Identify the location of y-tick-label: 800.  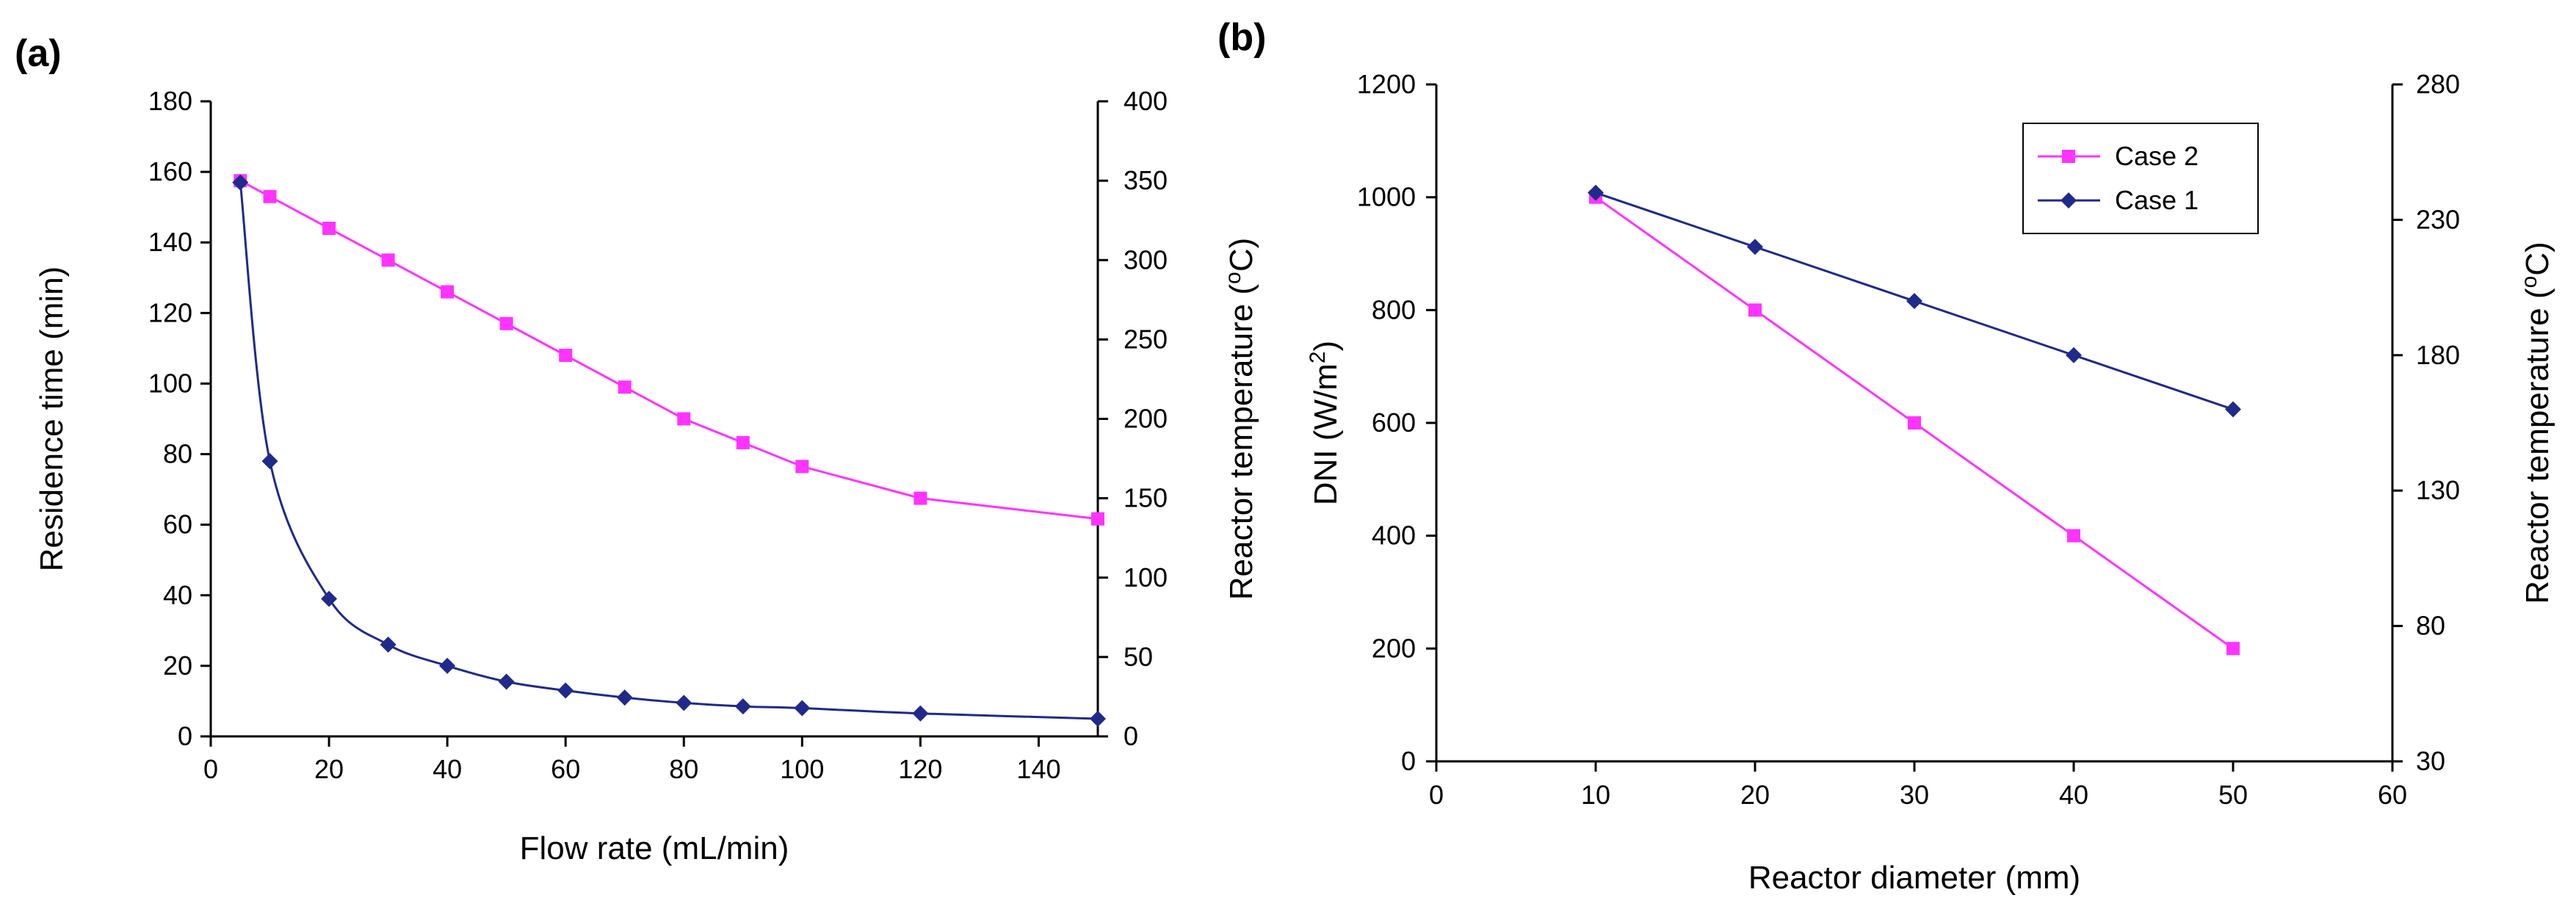
(1394, 309).